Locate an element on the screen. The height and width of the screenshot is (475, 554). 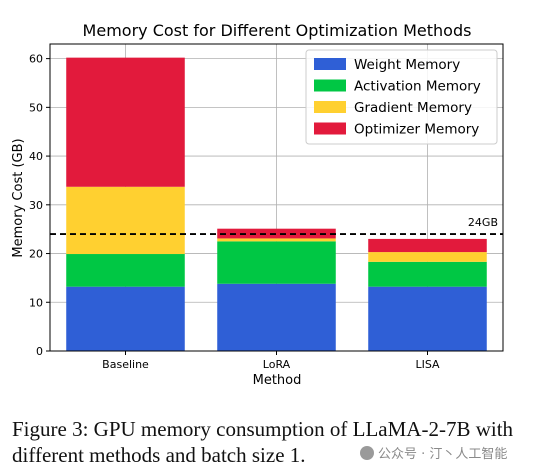
bar-lora-activation-memory is located at coordinates (276, 262).